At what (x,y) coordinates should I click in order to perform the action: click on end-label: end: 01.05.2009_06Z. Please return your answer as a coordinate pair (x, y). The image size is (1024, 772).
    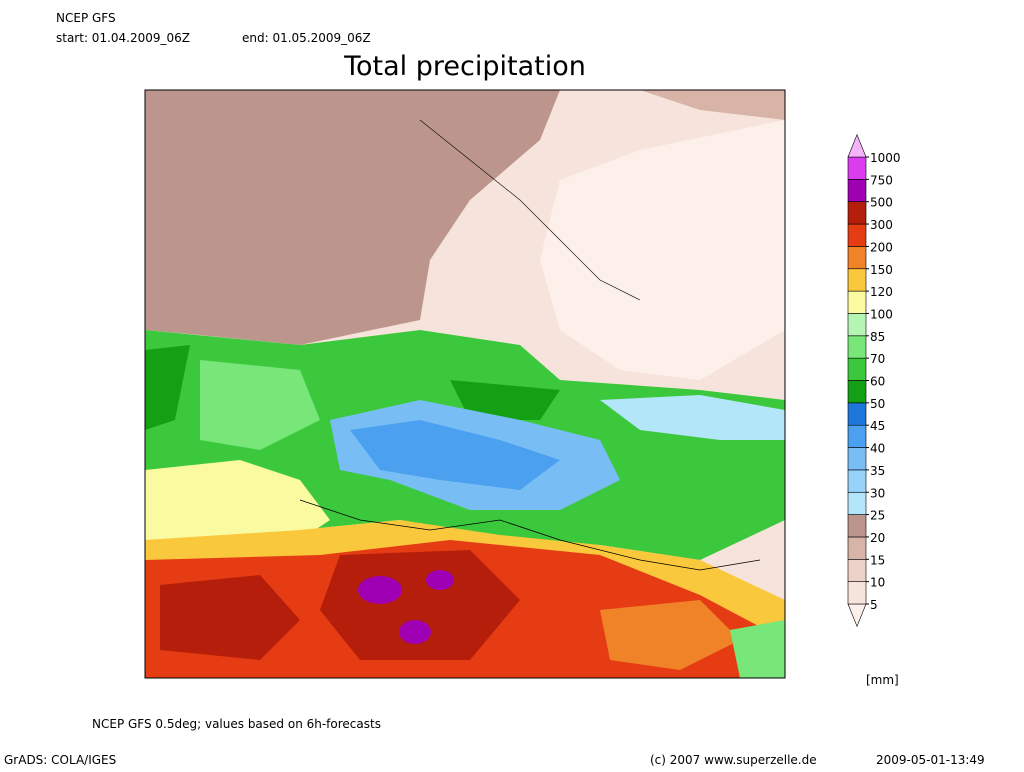
    Looking at the image, I should click on (306, 38).